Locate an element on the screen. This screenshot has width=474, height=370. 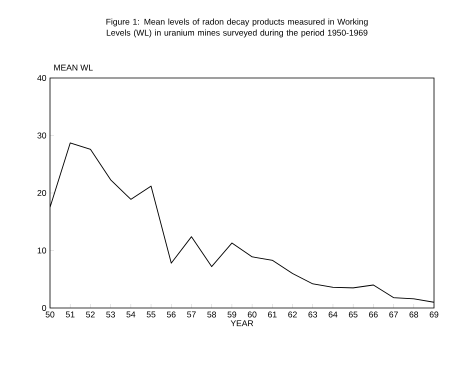
x-tick-label: 53 is located at coordinates (110, 315).